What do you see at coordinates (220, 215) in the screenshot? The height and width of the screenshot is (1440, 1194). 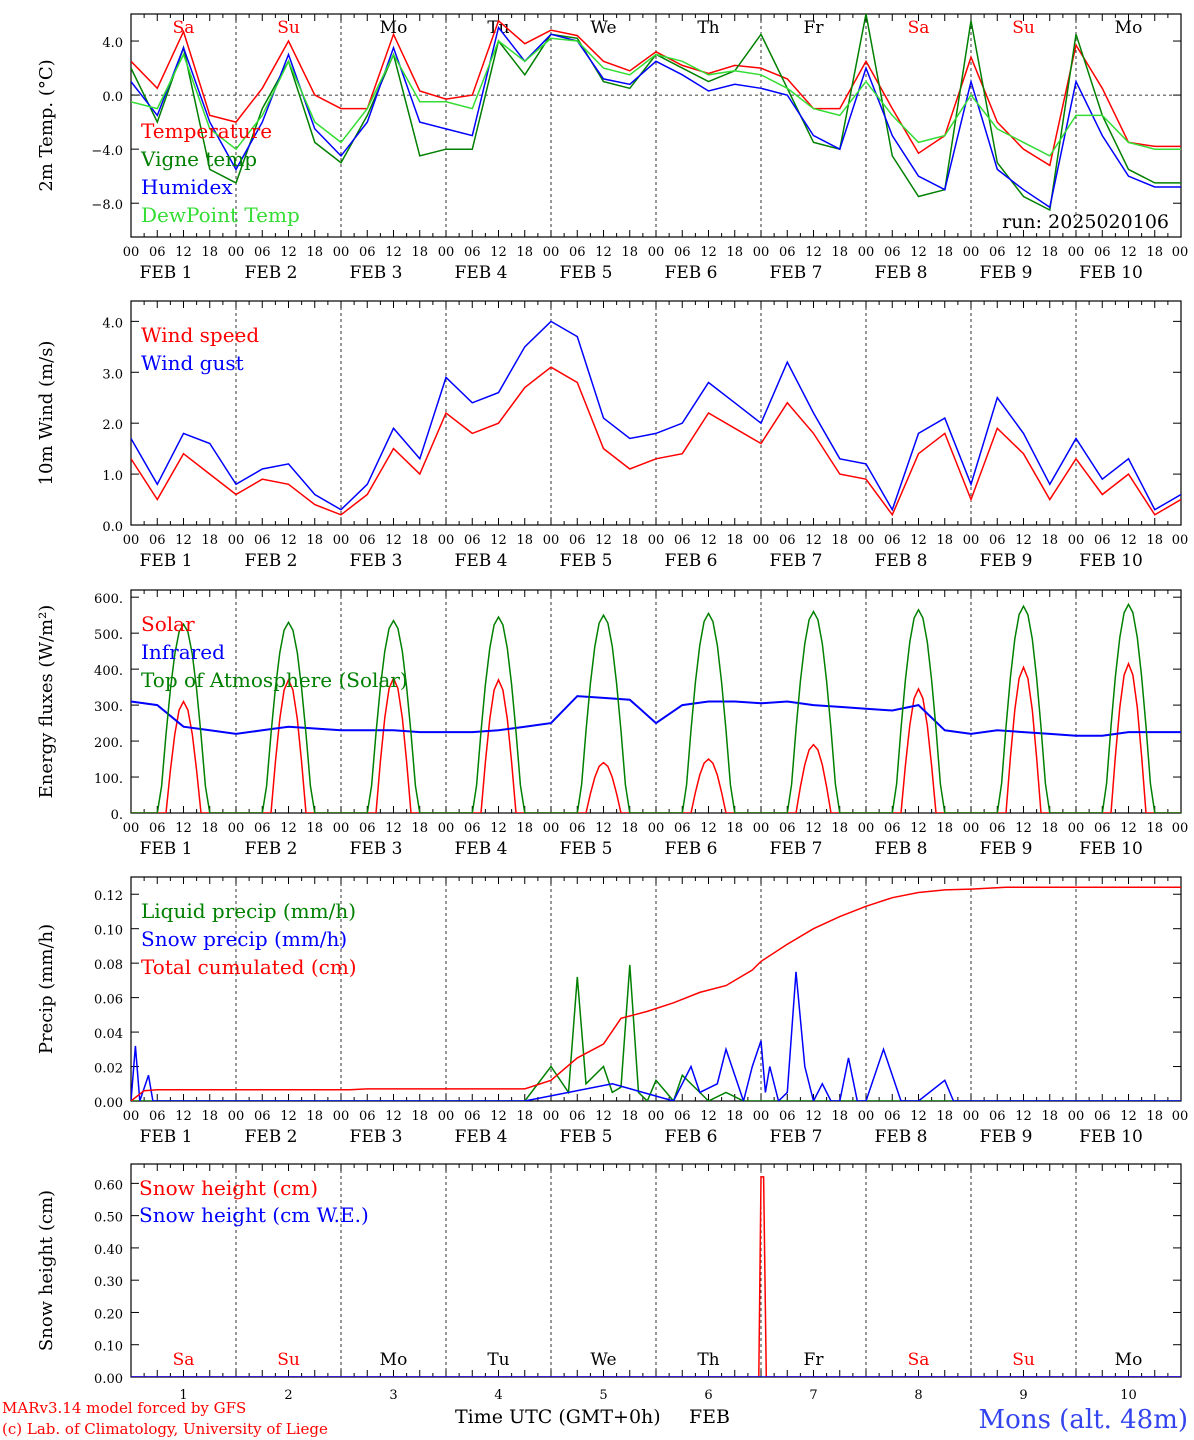 I see `legend-entry: DewPoint Temp` at bounding box center [220, 215].